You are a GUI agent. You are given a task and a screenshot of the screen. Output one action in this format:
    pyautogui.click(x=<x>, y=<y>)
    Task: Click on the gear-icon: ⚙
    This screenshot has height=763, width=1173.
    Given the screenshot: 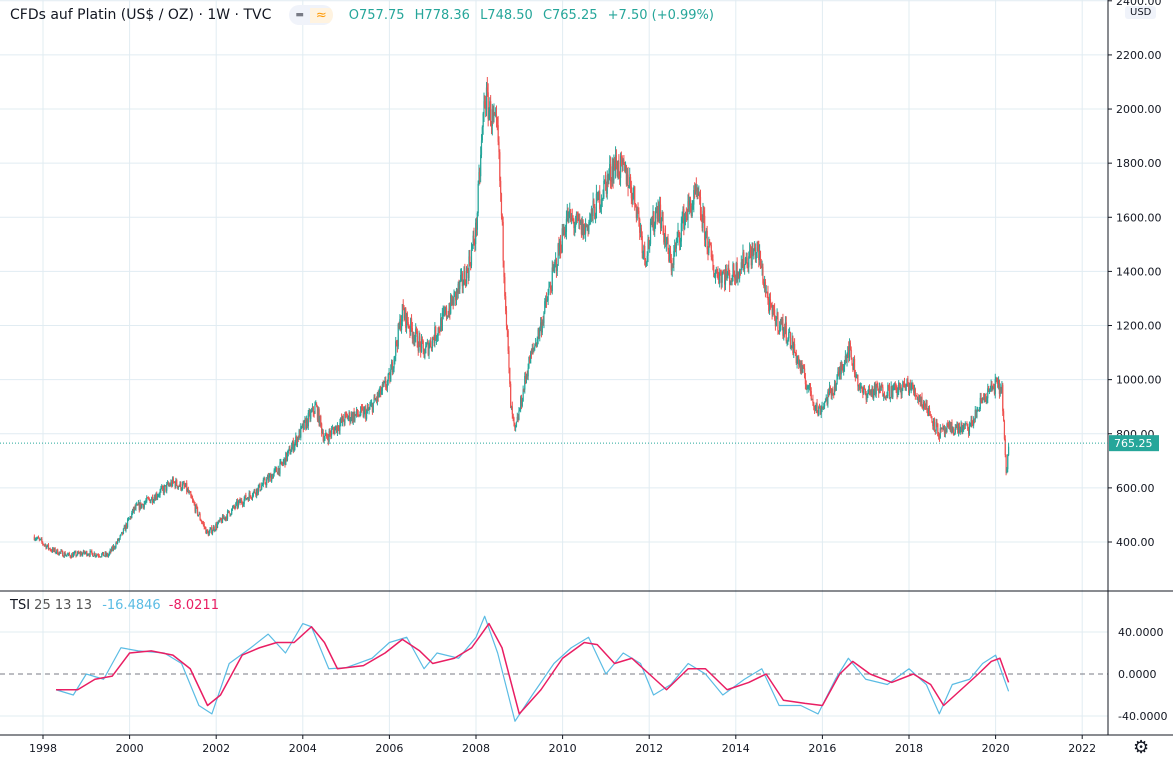 What is the action you would take?
    pyautogui.click(x=1141, y=747)
    